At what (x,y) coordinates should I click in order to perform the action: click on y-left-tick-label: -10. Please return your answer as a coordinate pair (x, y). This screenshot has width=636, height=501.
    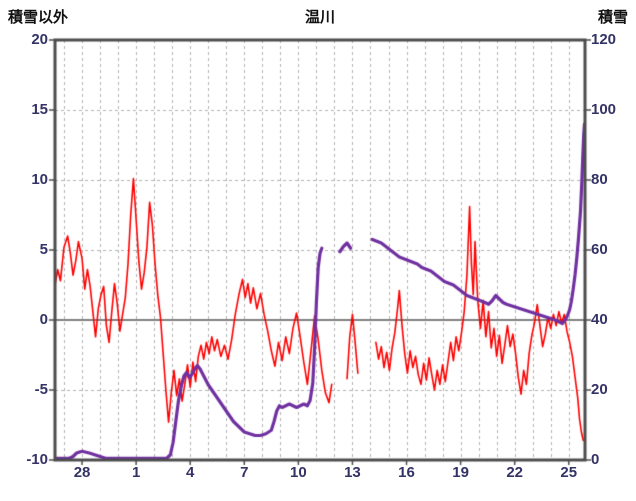
    Looking at the image, I should click on (37, 459).